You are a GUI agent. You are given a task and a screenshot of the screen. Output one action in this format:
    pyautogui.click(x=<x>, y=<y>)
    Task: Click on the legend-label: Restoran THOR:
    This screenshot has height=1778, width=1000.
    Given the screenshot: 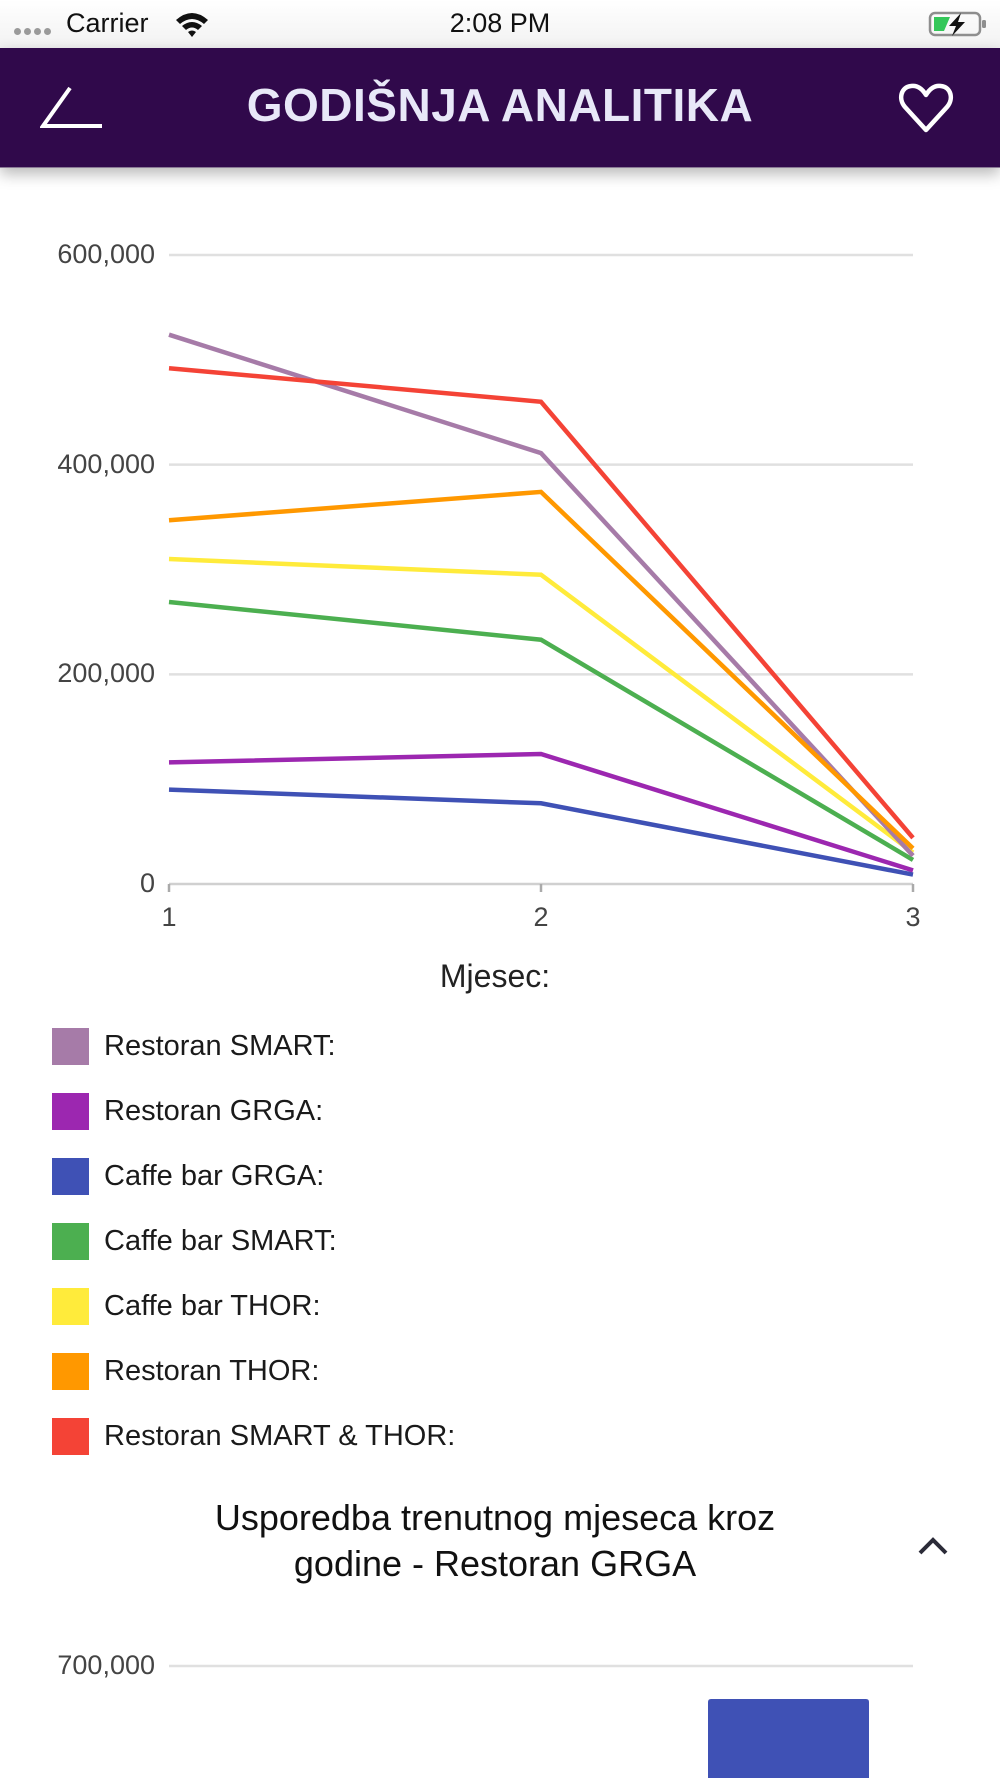 What is the action you would take?
    pyautogui.click(x=212, y=1370)
    